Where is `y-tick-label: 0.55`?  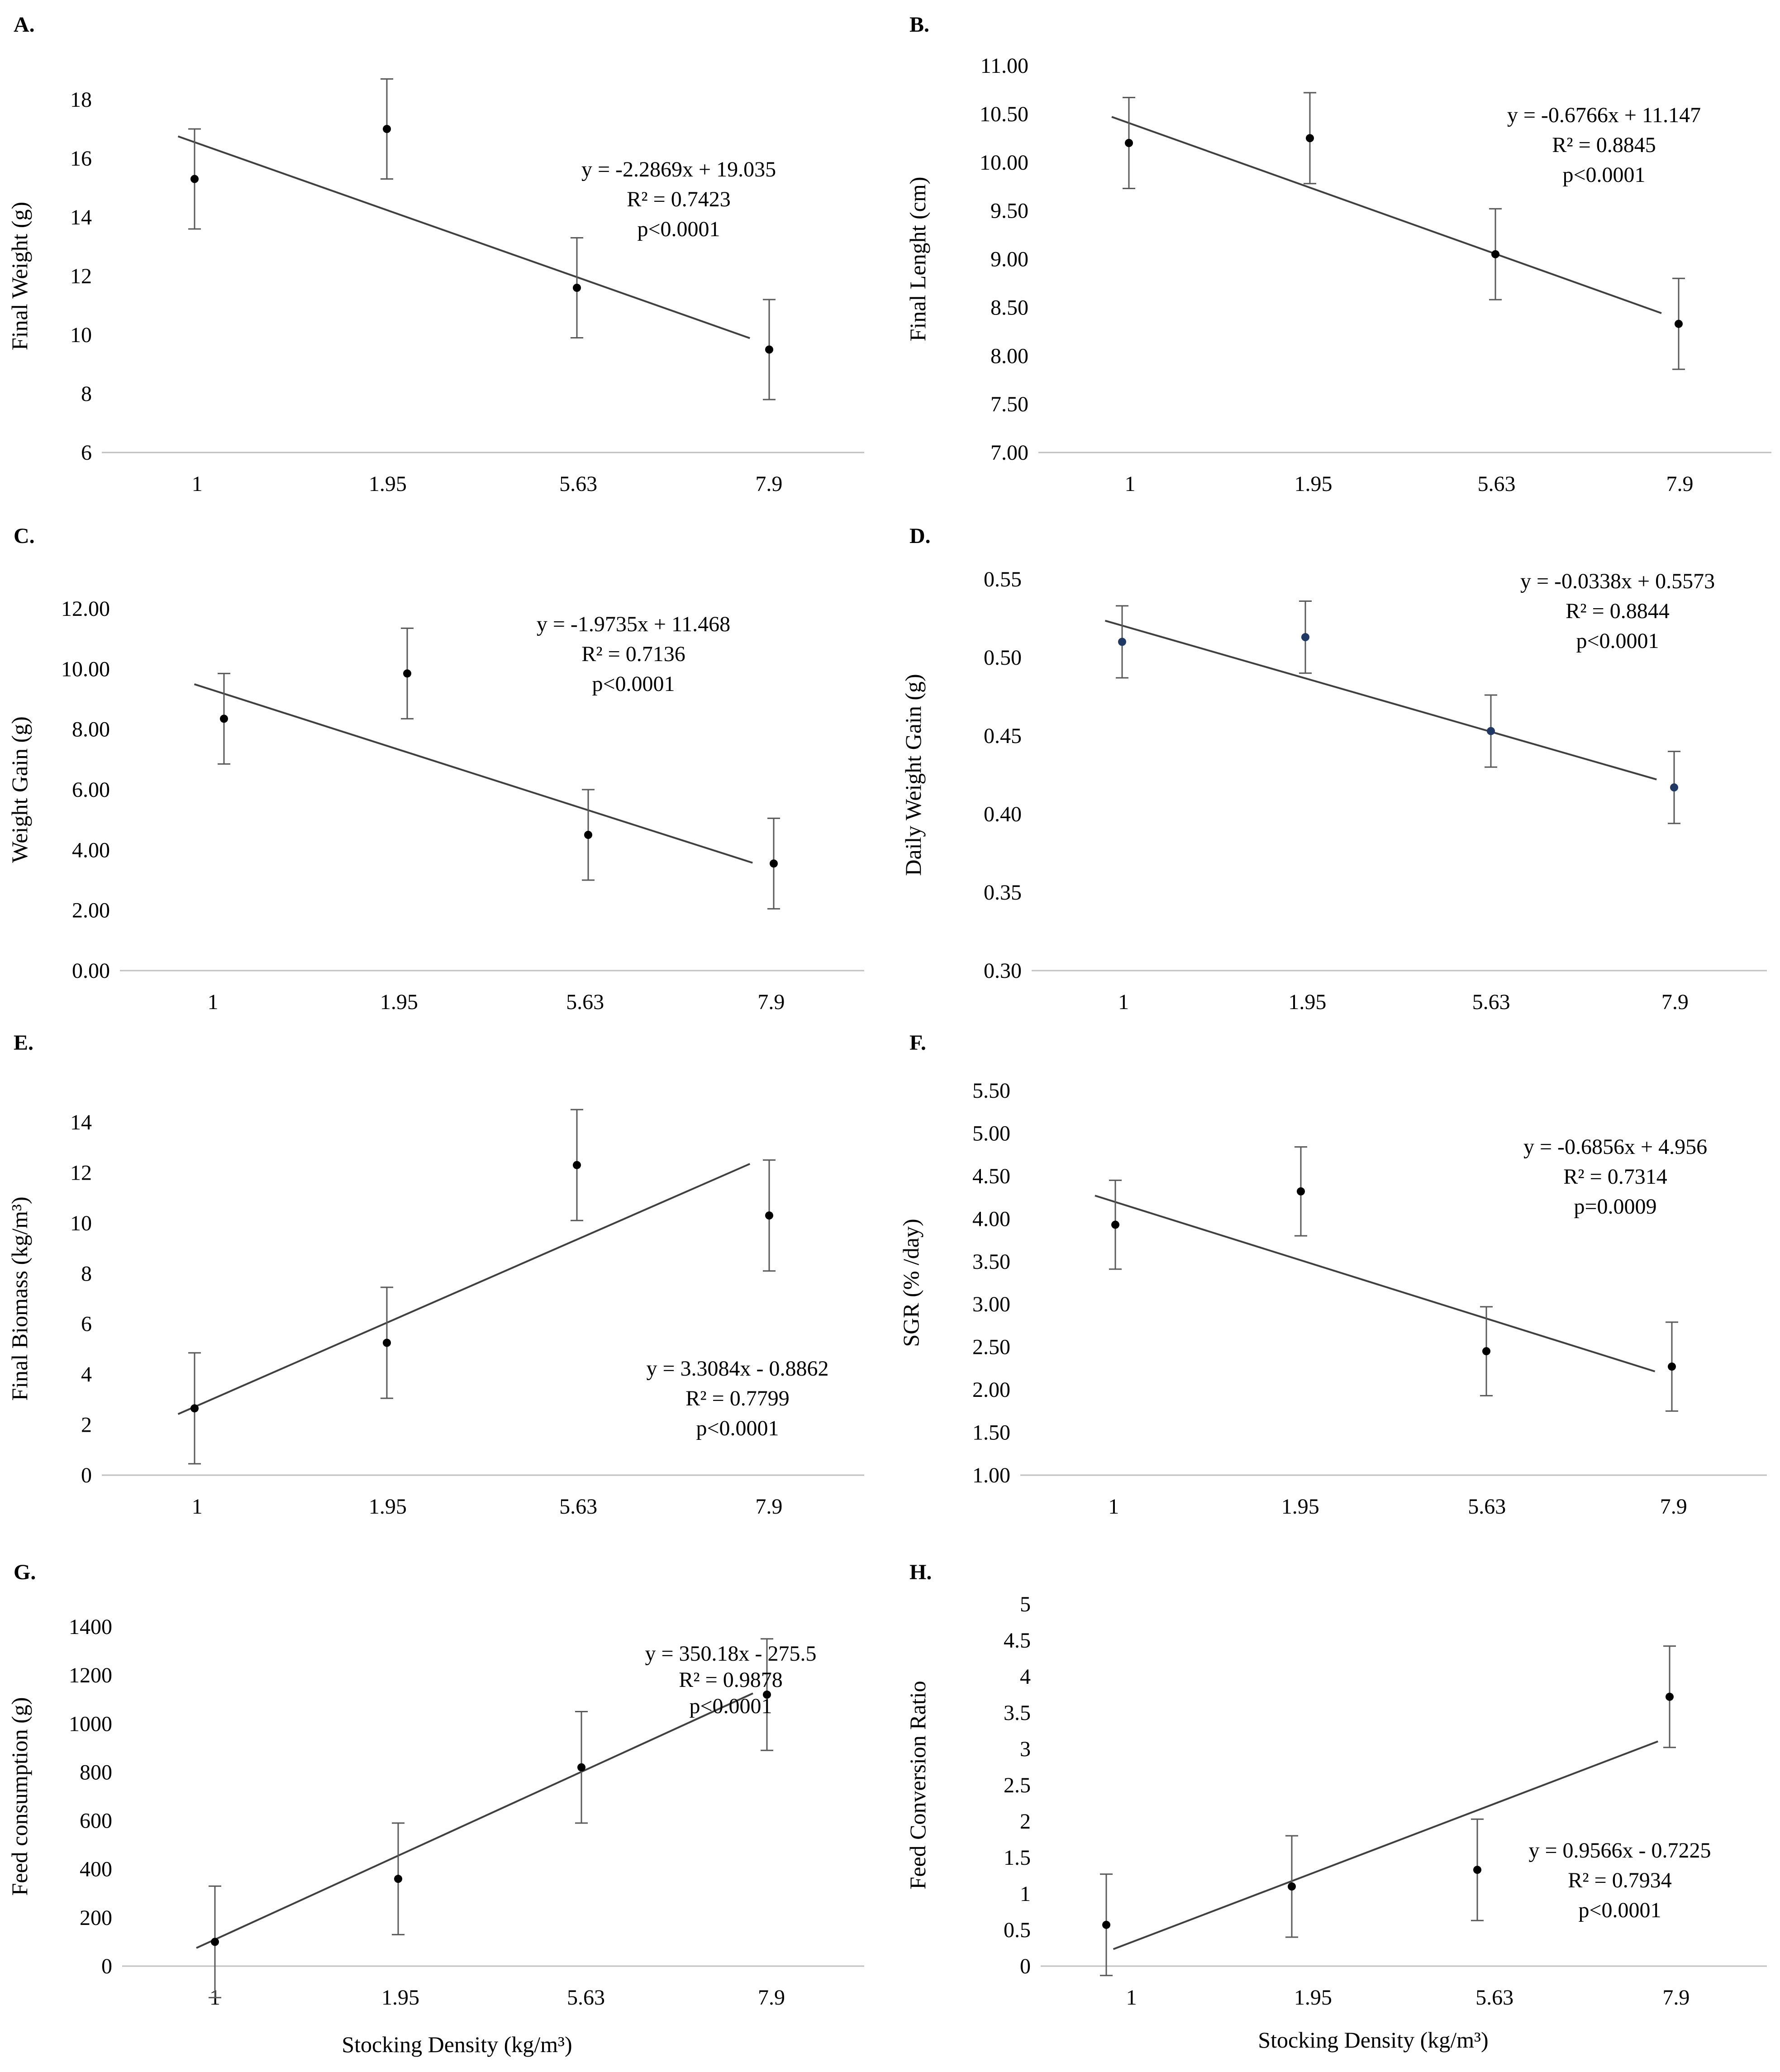
y-tick-label: 0.55 is located at coordinates (1003, 579).